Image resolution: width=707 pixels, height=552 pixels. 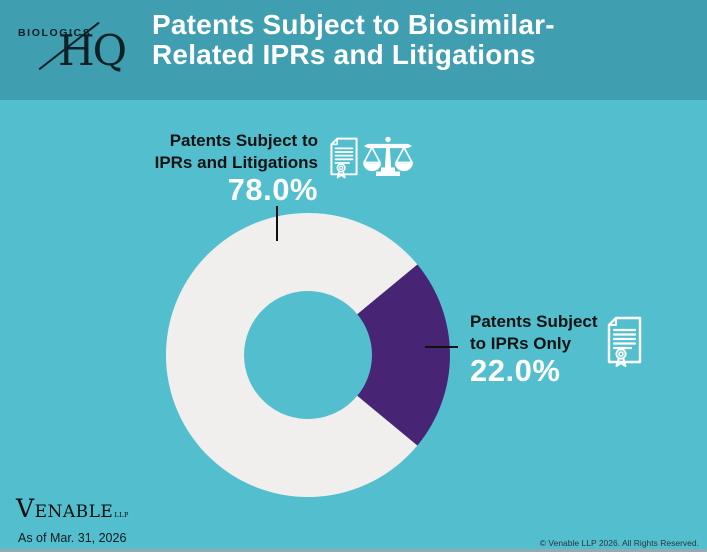 I want to click on callout-right-percentage: 22.0%, so click(x=515, y=370).